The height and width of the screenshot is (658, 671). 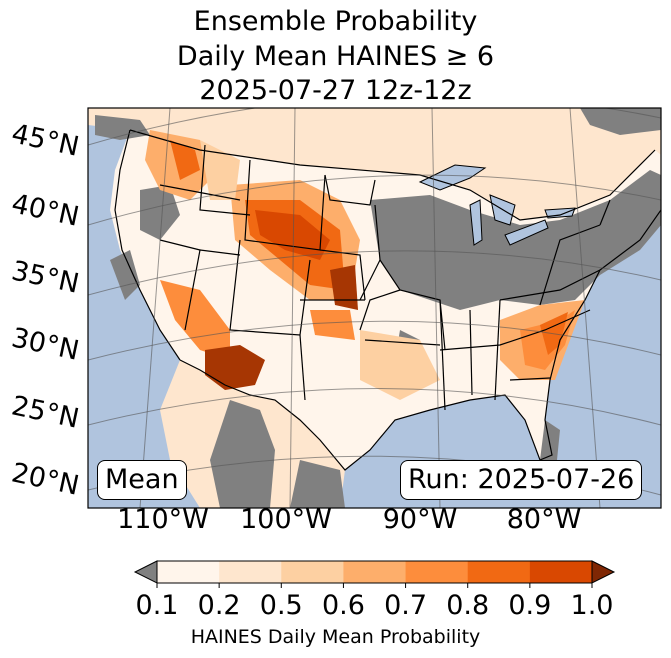 I want to click on longitude-label: 110°W, so click(x=163, y=519).